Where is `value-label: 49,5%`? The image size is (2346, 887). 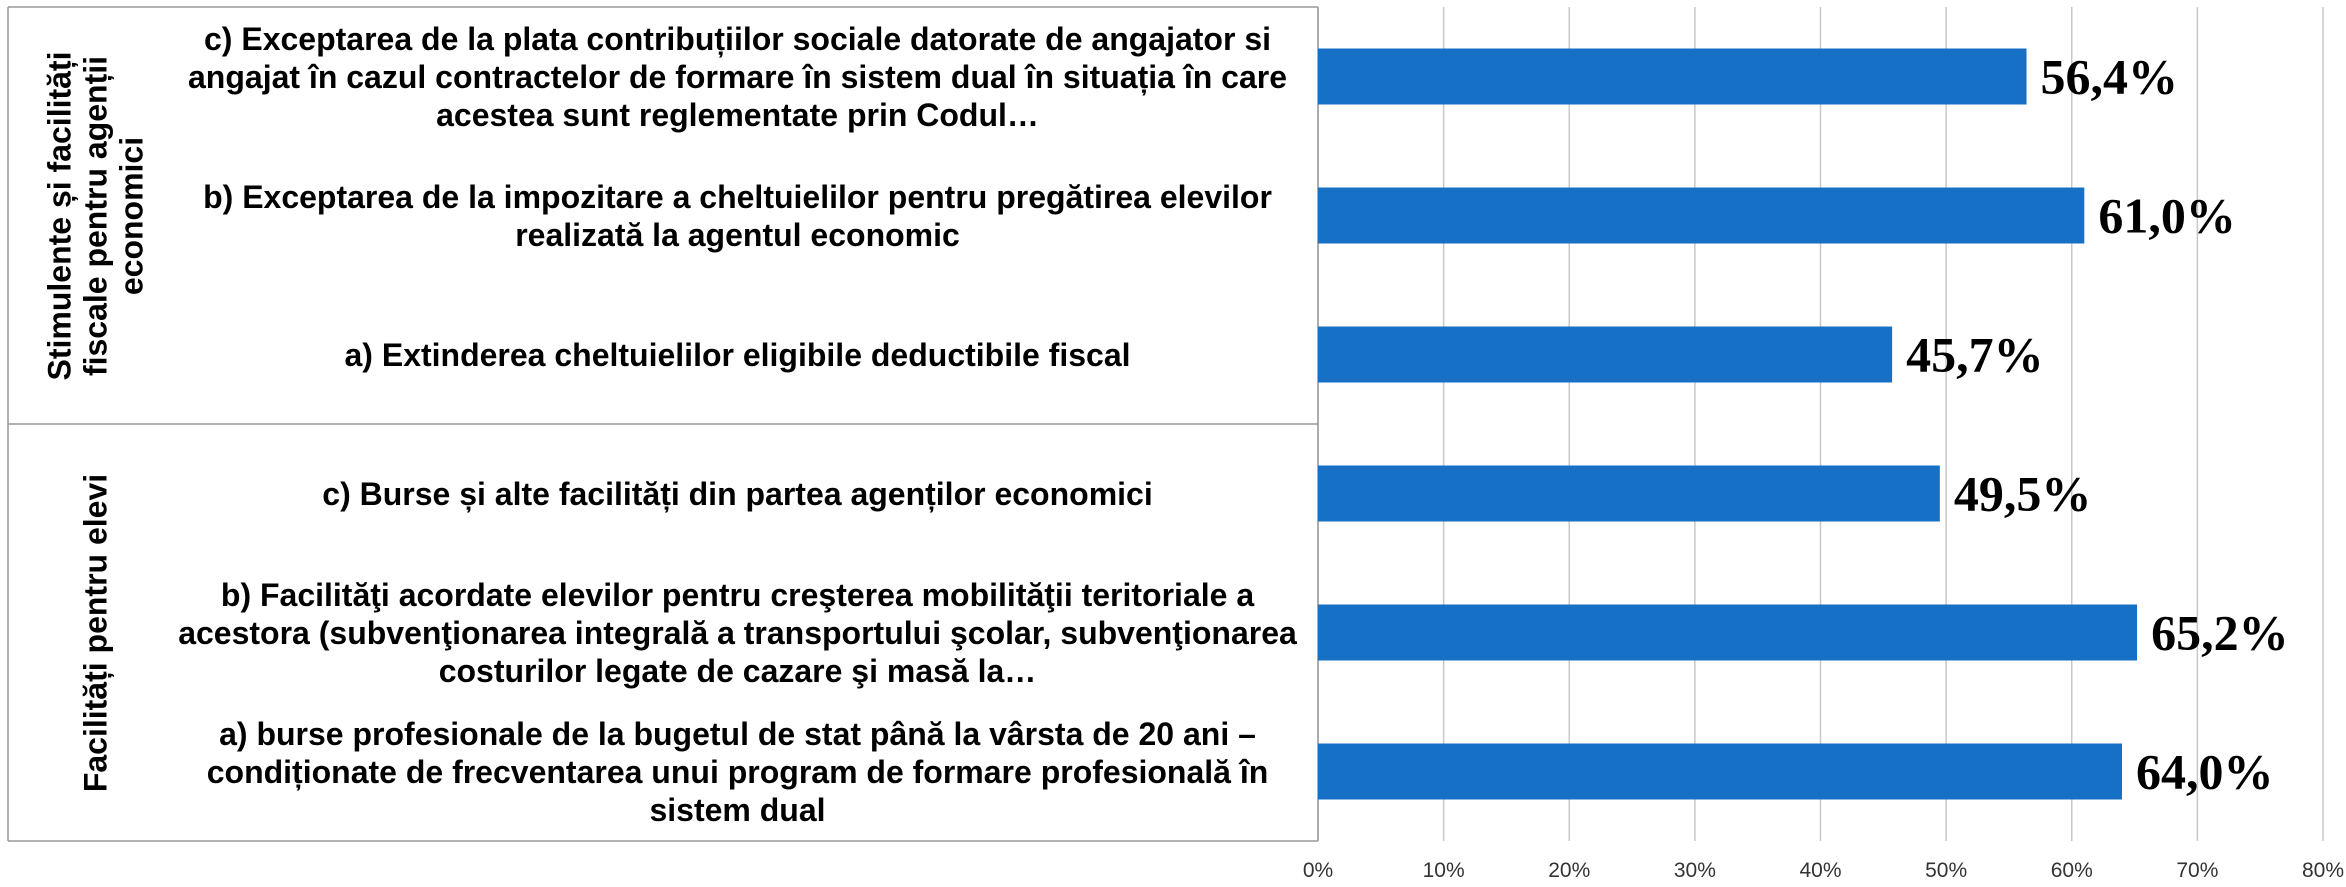 value-label: 49,5% is located at coordinates (2023, 494).